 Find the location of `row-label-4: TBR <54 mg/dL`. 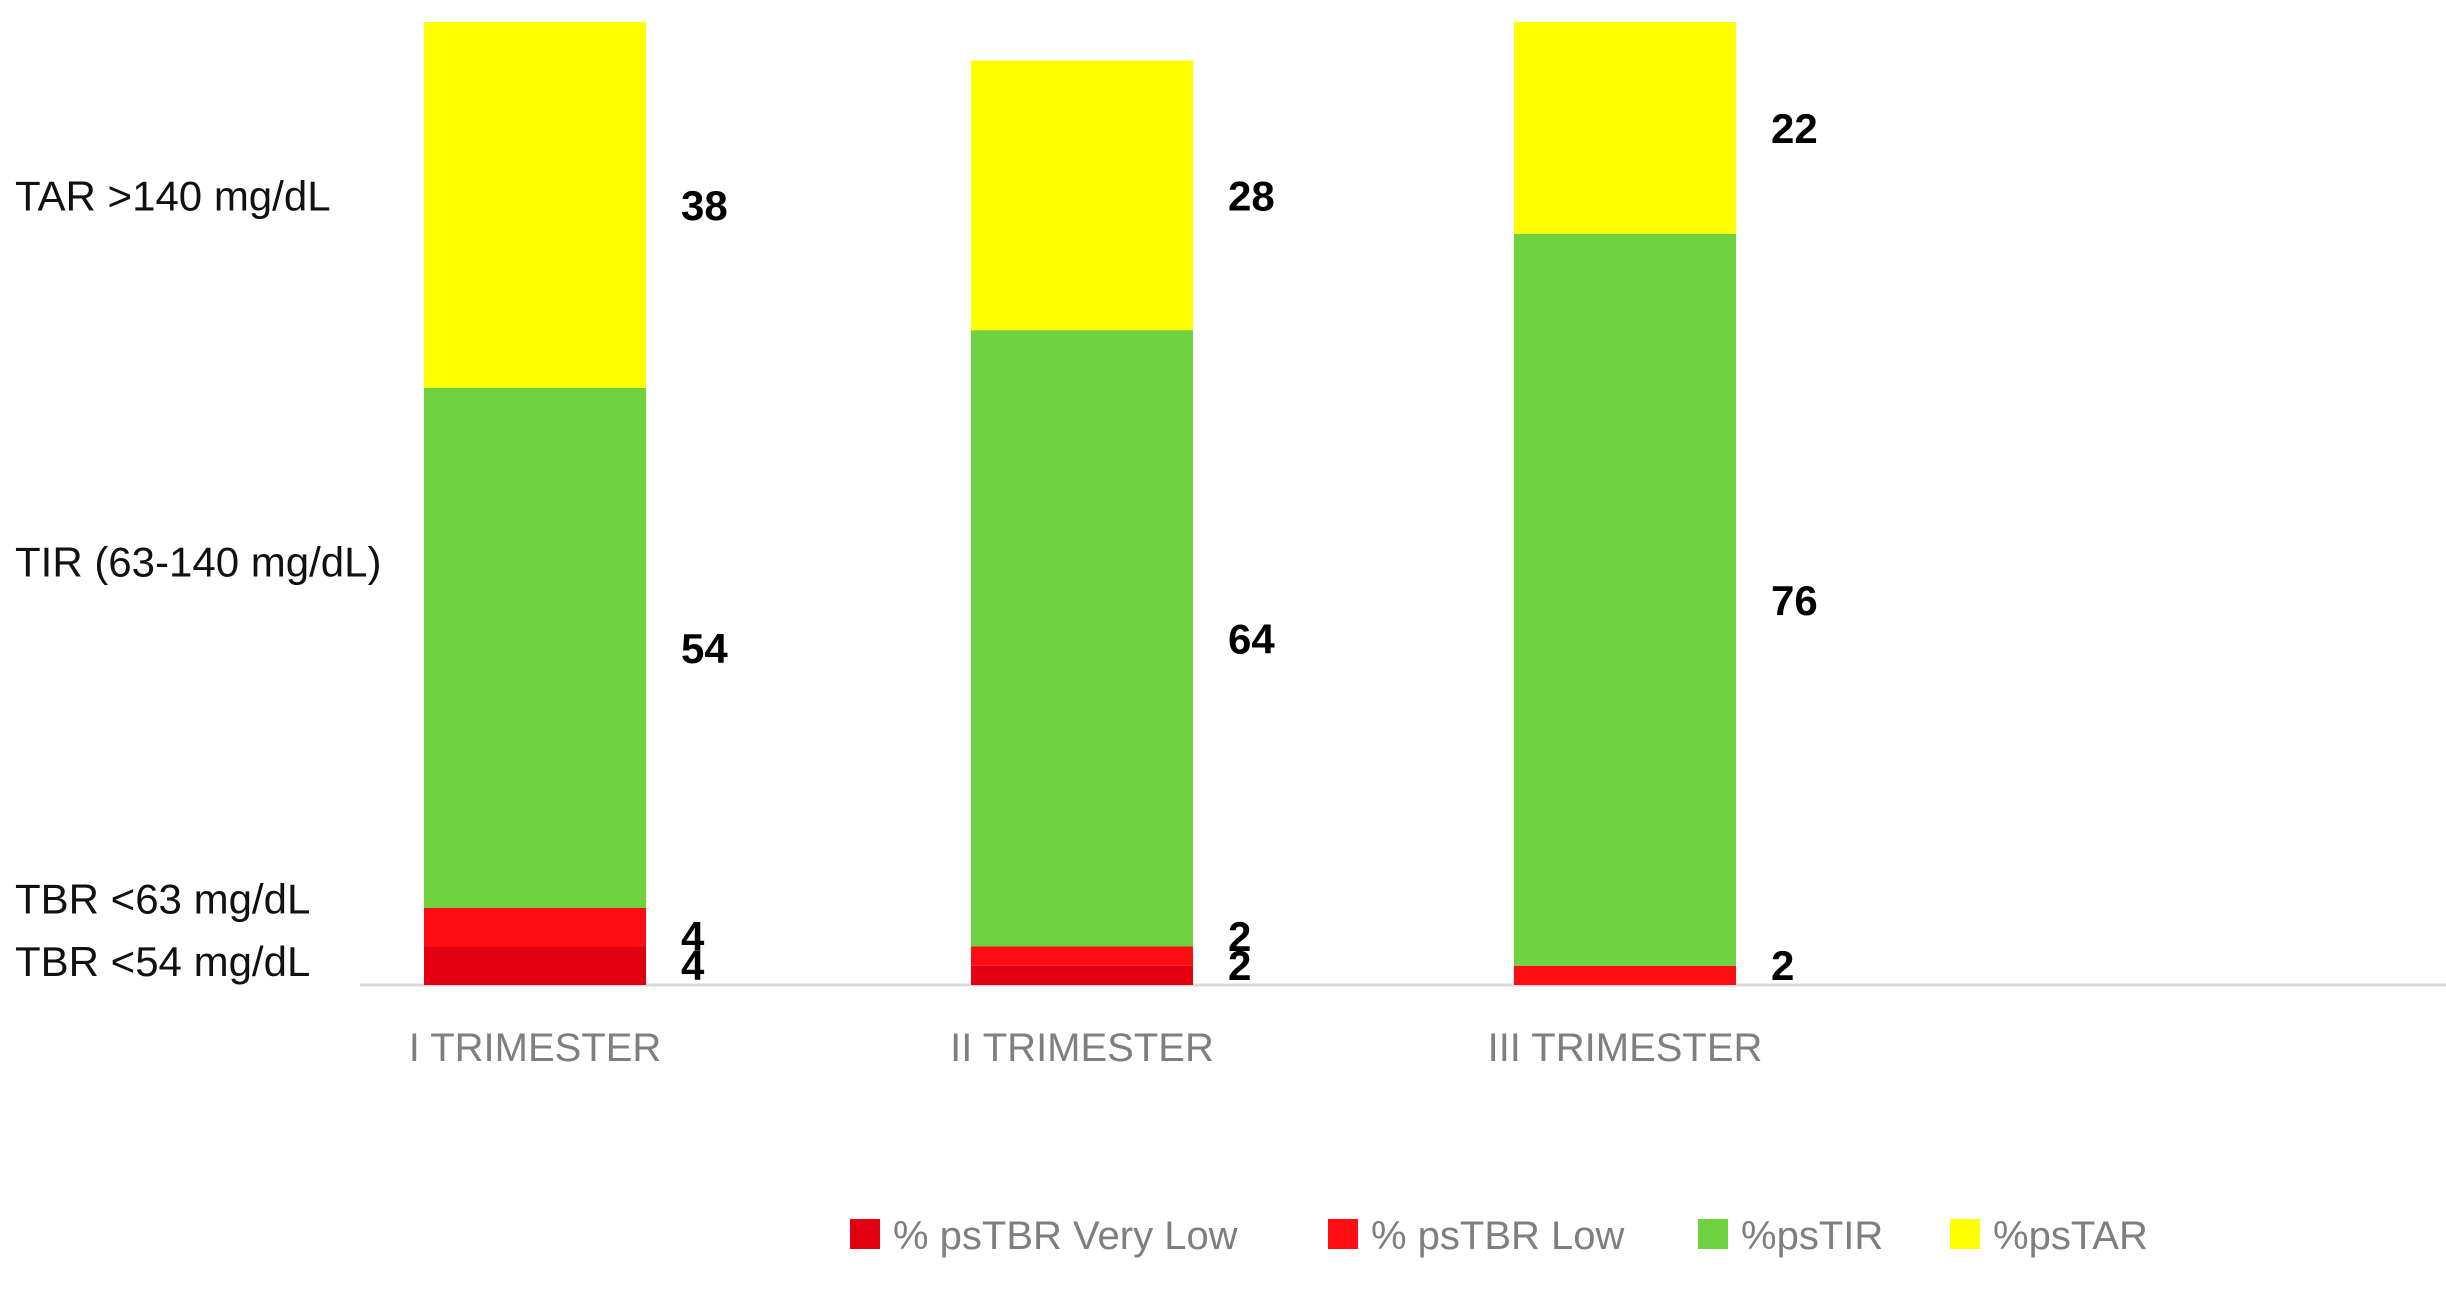

row-label-4: TBR <54 mg/dL is located at coordinates (162, 961).